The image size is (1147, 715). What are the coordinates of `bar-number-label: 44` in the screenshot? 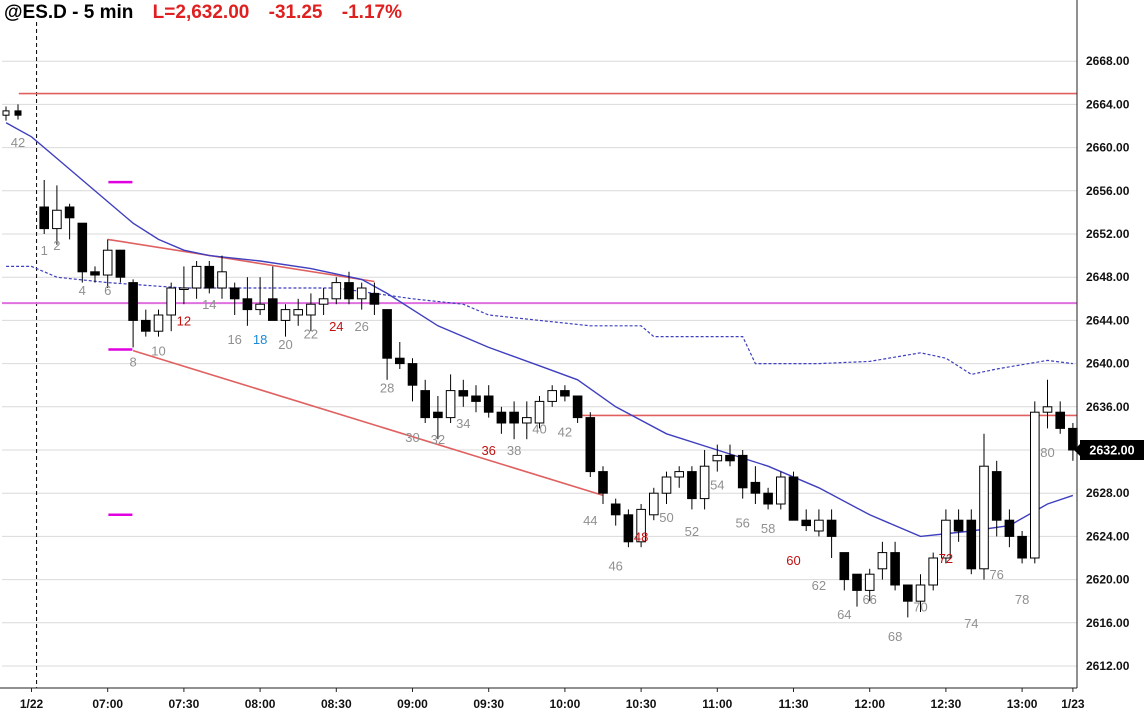 It's located at (590, 520).